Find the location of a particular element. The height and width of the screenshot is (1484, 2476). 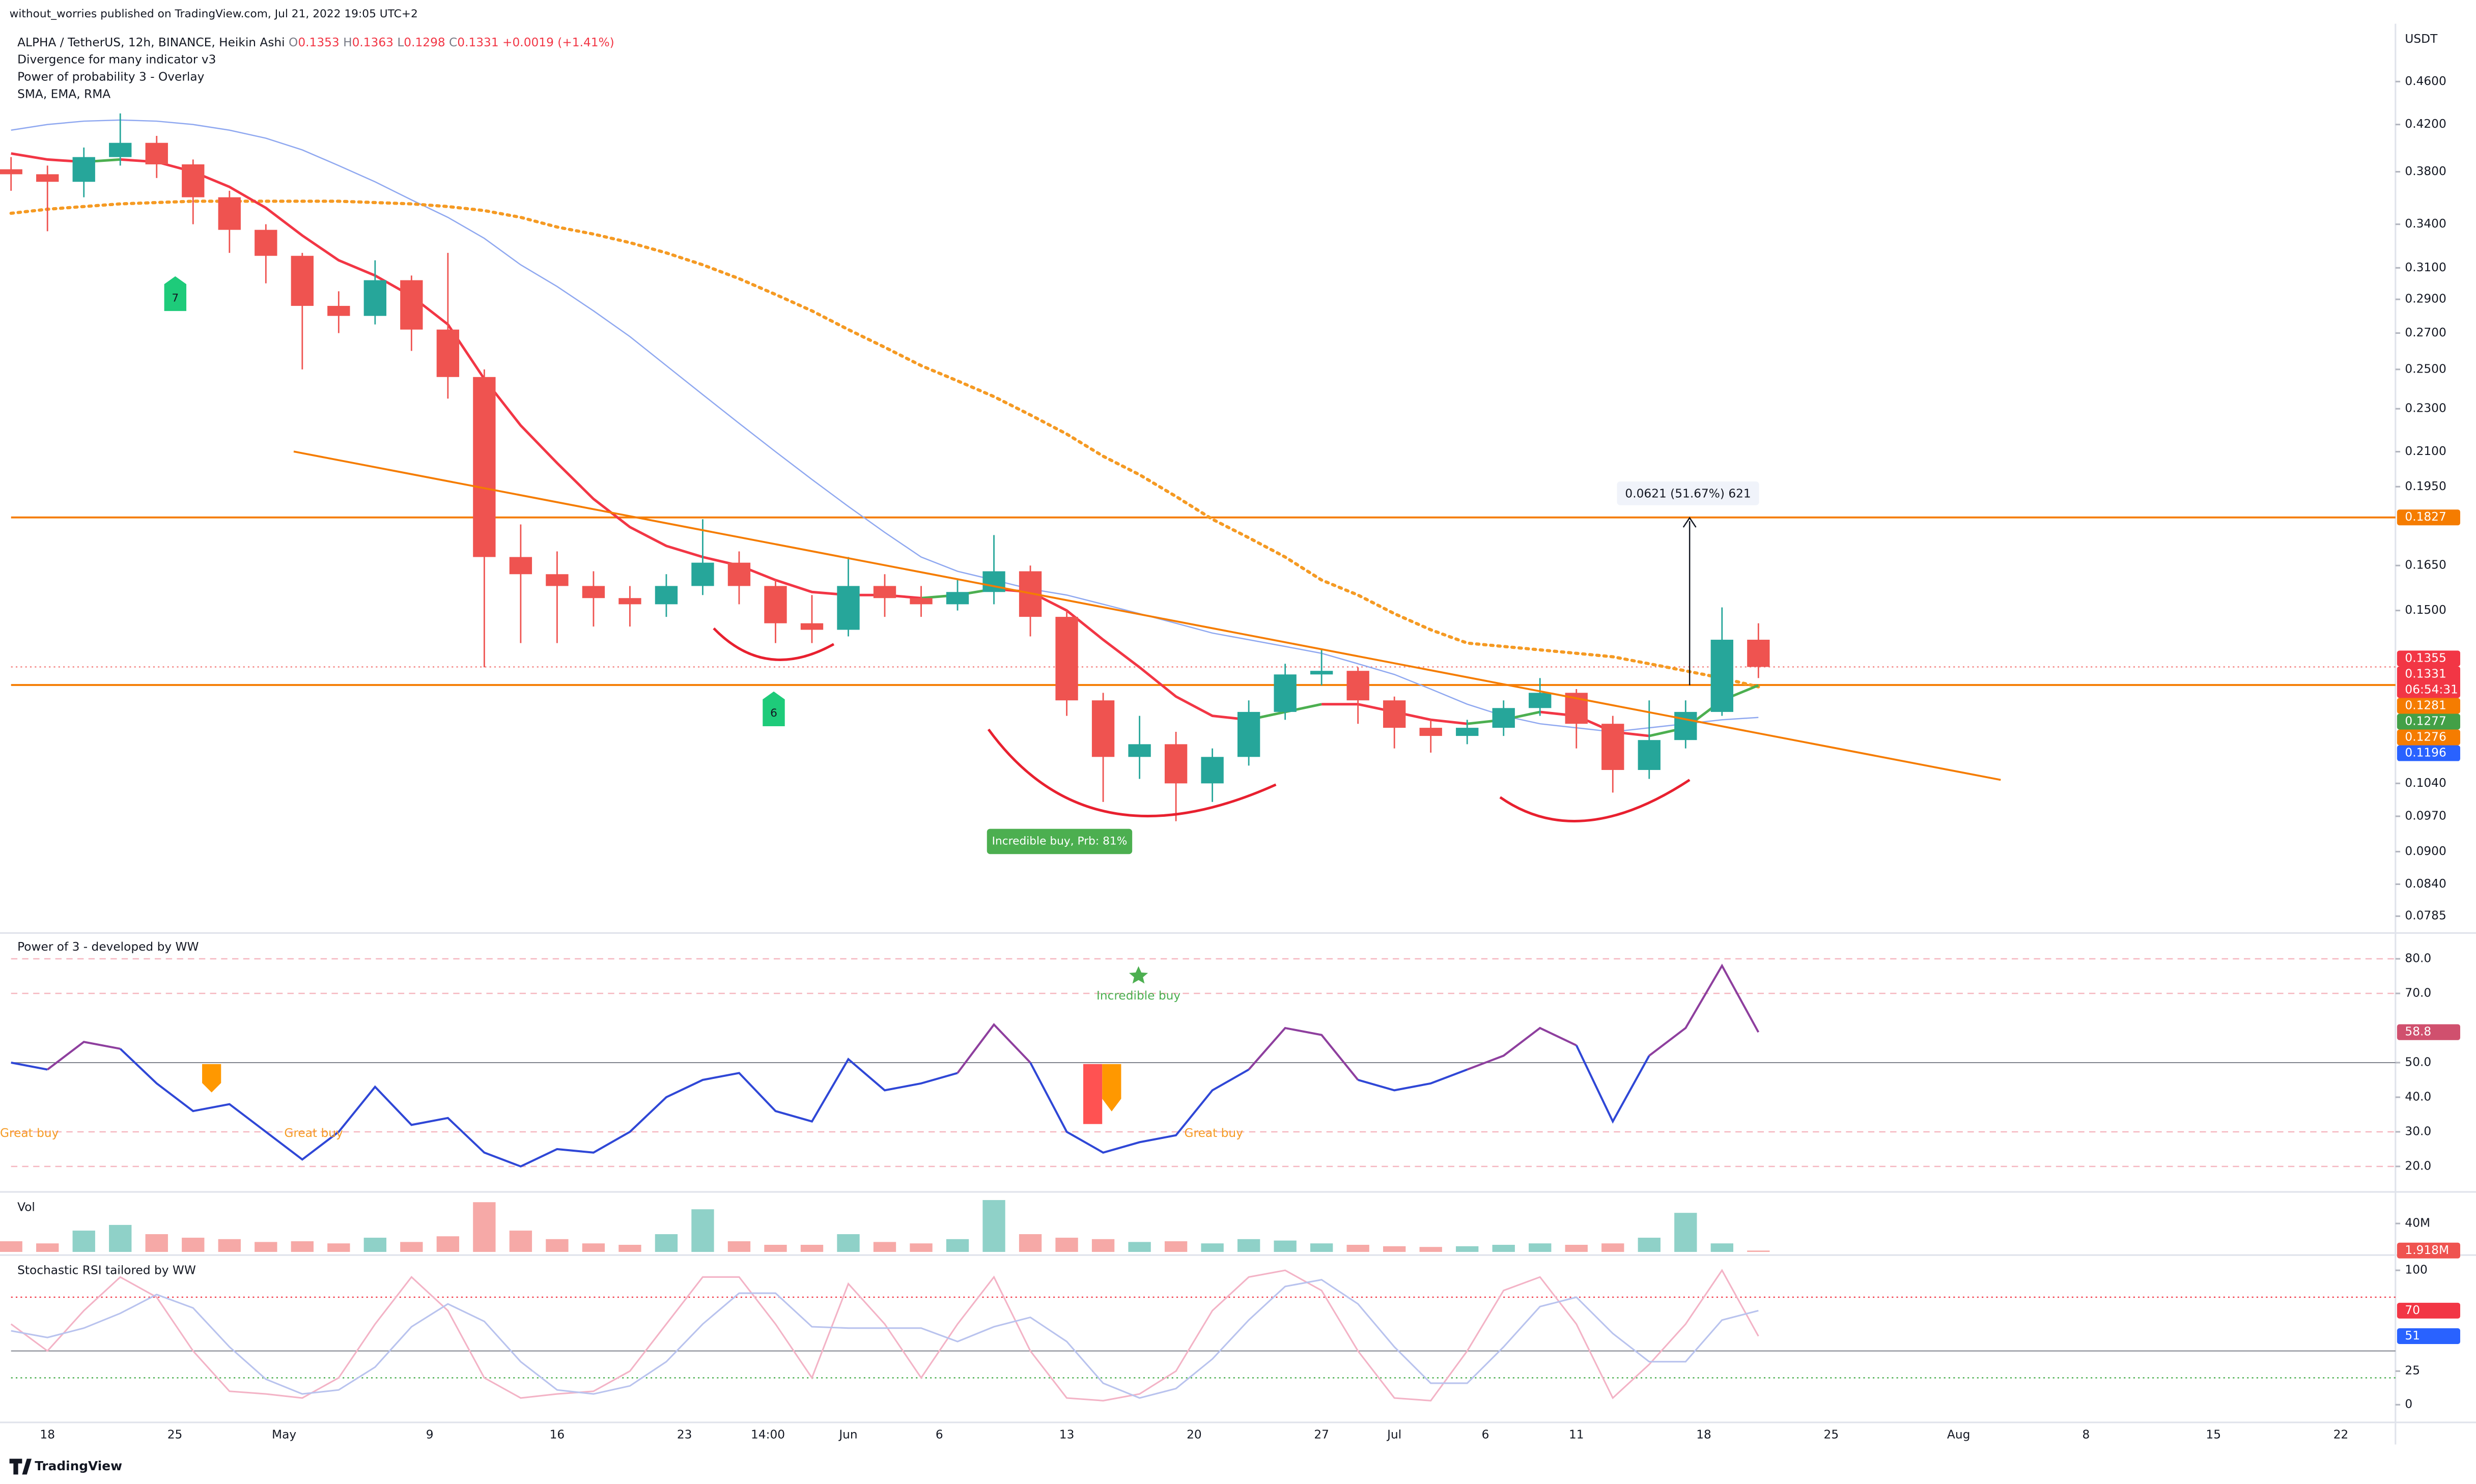

y-tick-label: 0.2700 is located at coordinates (2425, 332).